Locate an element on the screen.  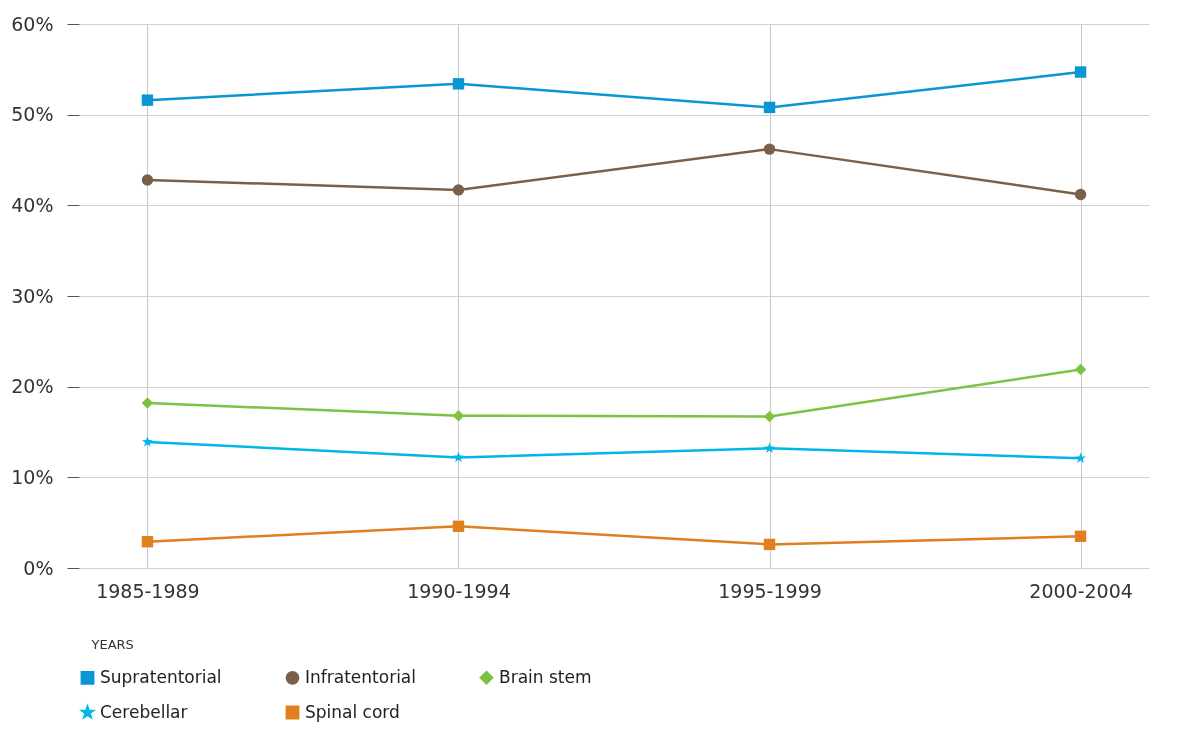
y-tick-label: 20% is located at coordinates (32, 386).